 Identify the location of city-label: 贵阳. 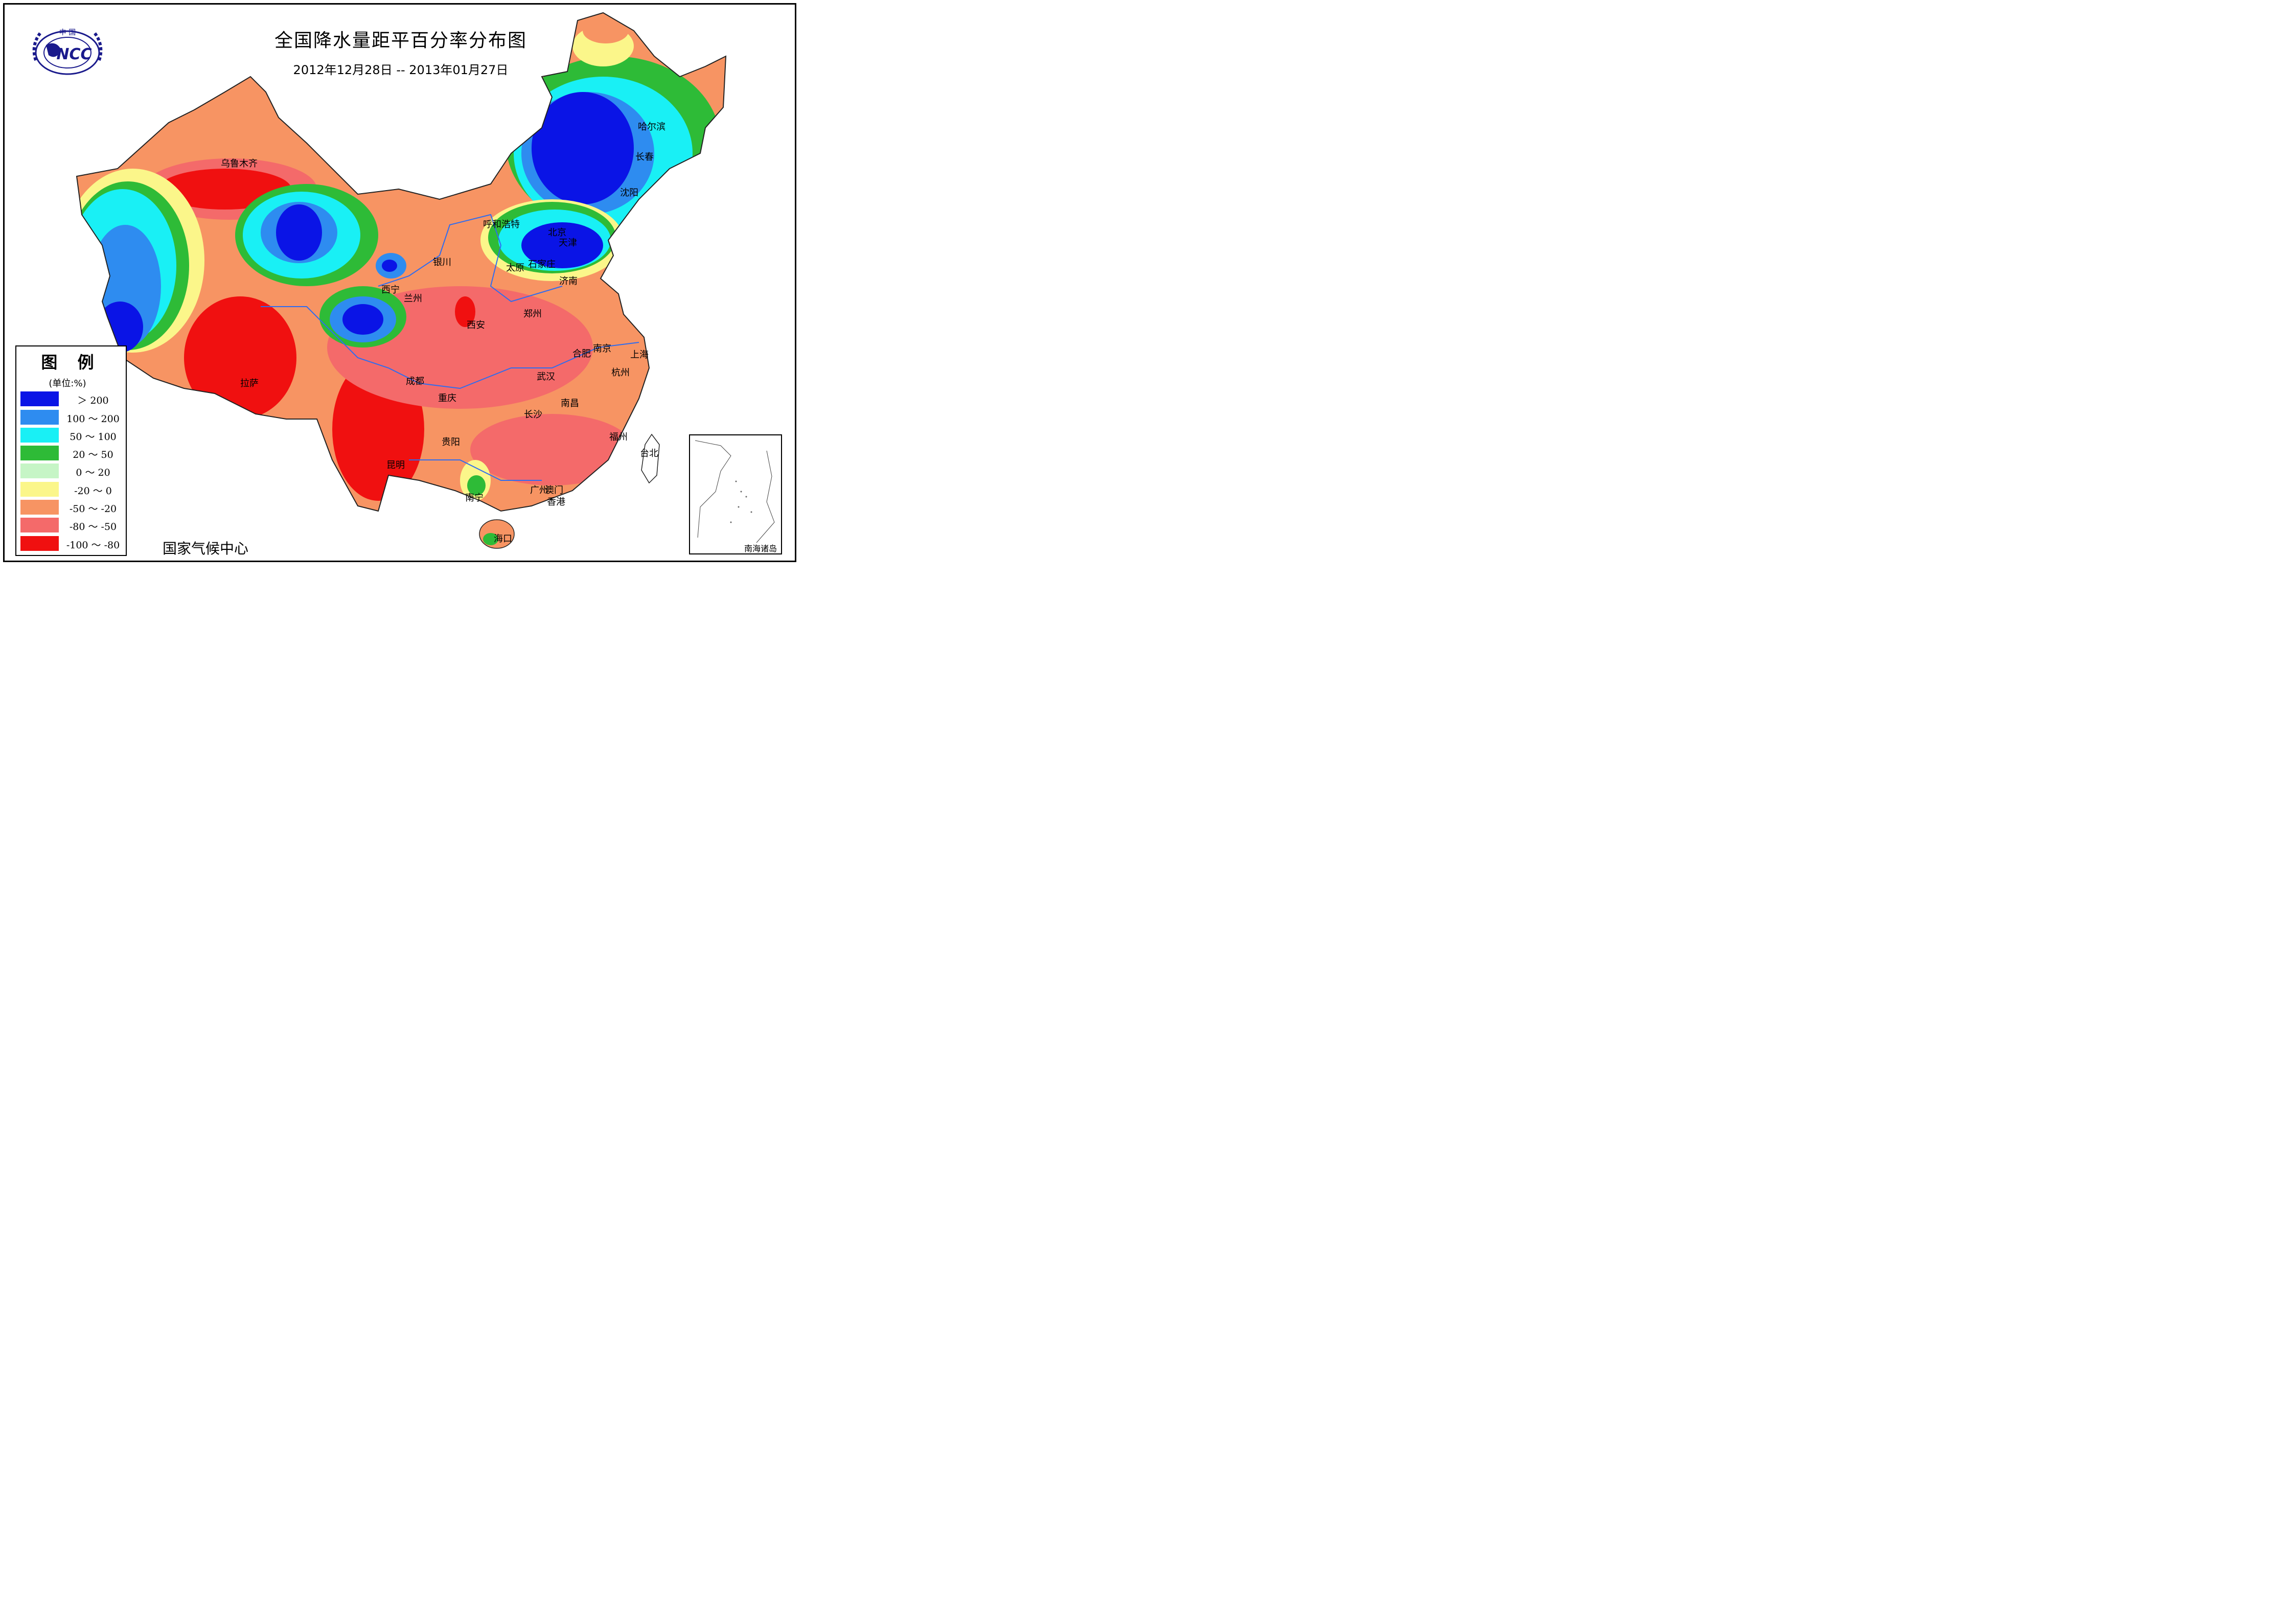
(451, 442).